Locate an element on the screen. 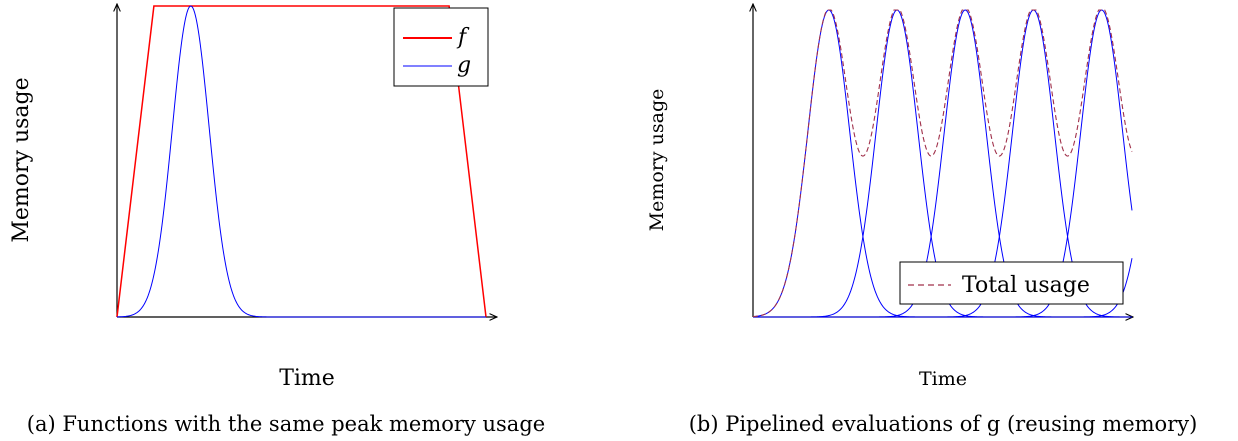 The image size is (1238, 441). chart-a-xlabel: Time is located at coordinates (307, 378).